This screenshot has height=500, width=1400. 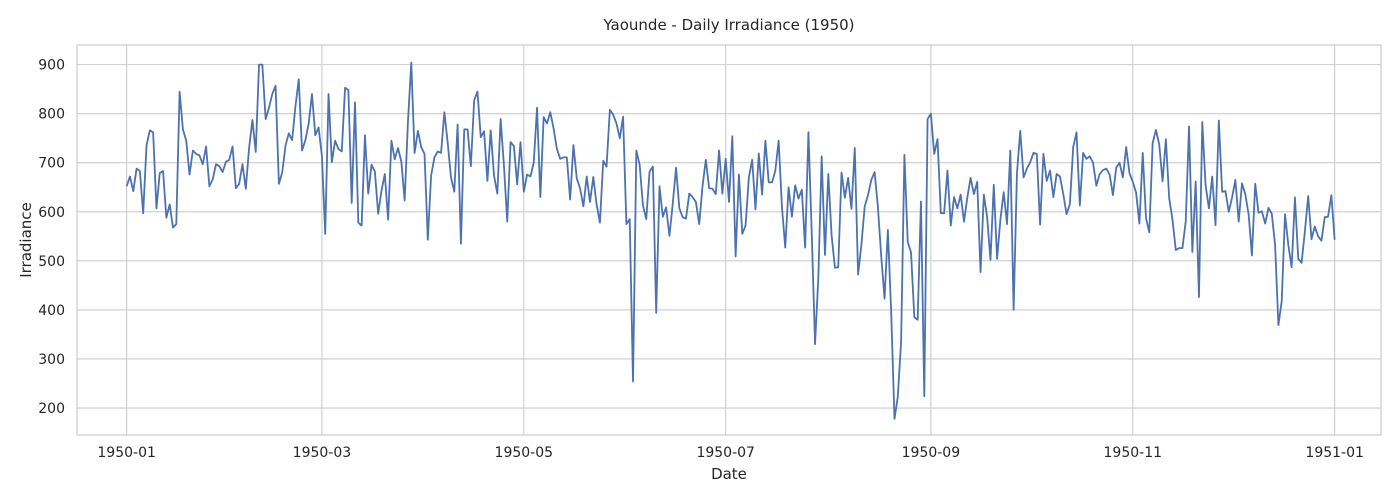 What do you see at coordinates (26, 240) in the screenshot?
I see `y-axis-label: Irradiance` at bounding box center [26, 240].